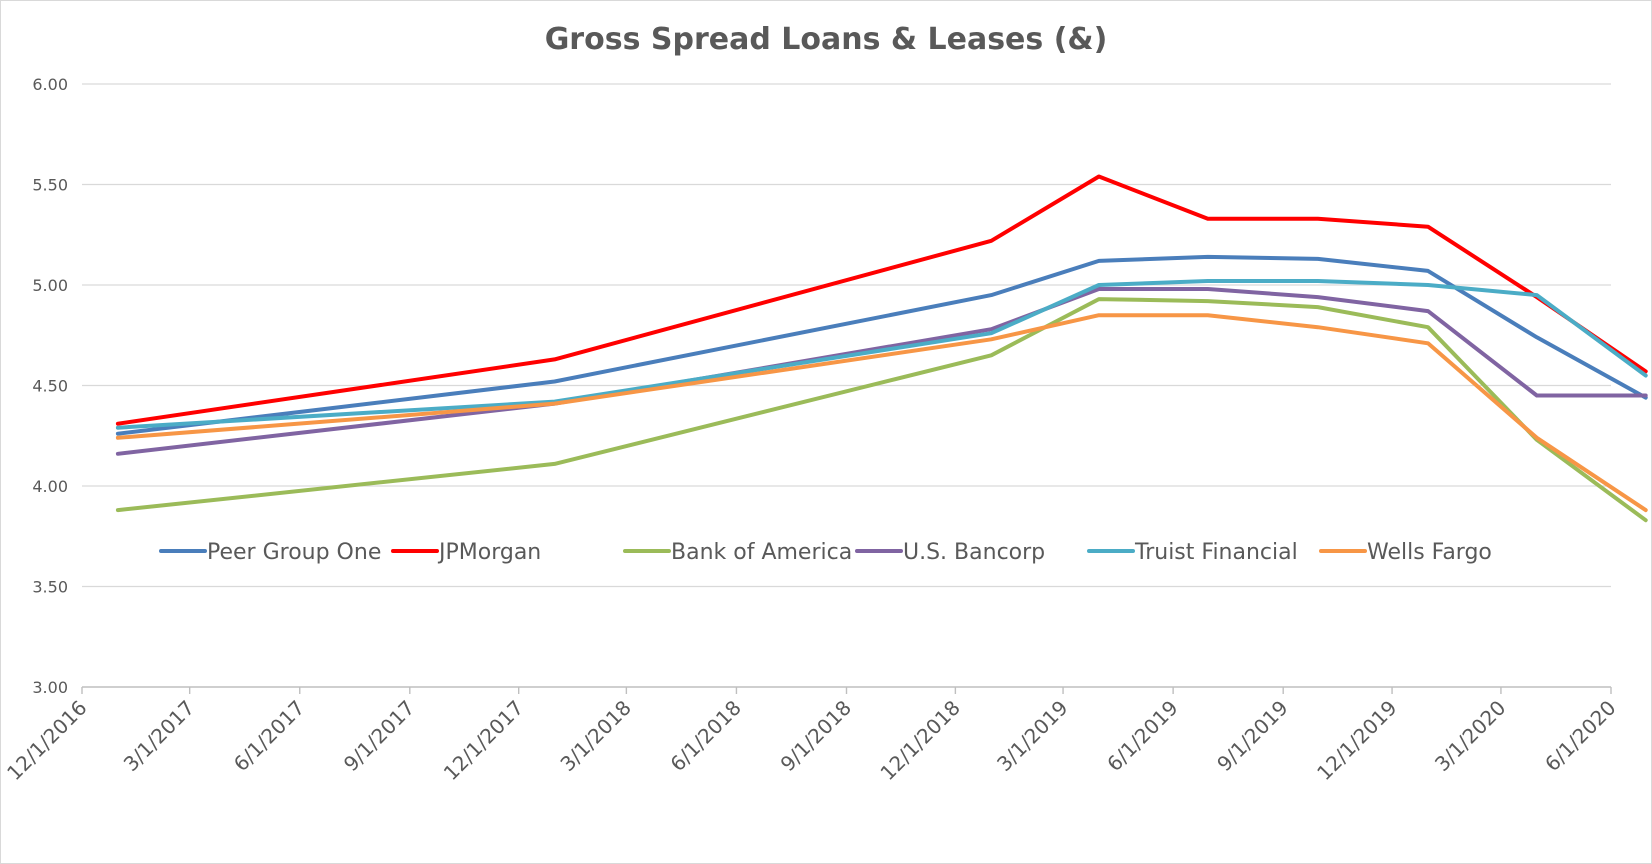 The width and height of the screenshot is (1652, 864). I want to click on chart-title: Gross Spread Loans & Leases (&), so click(826, 39).